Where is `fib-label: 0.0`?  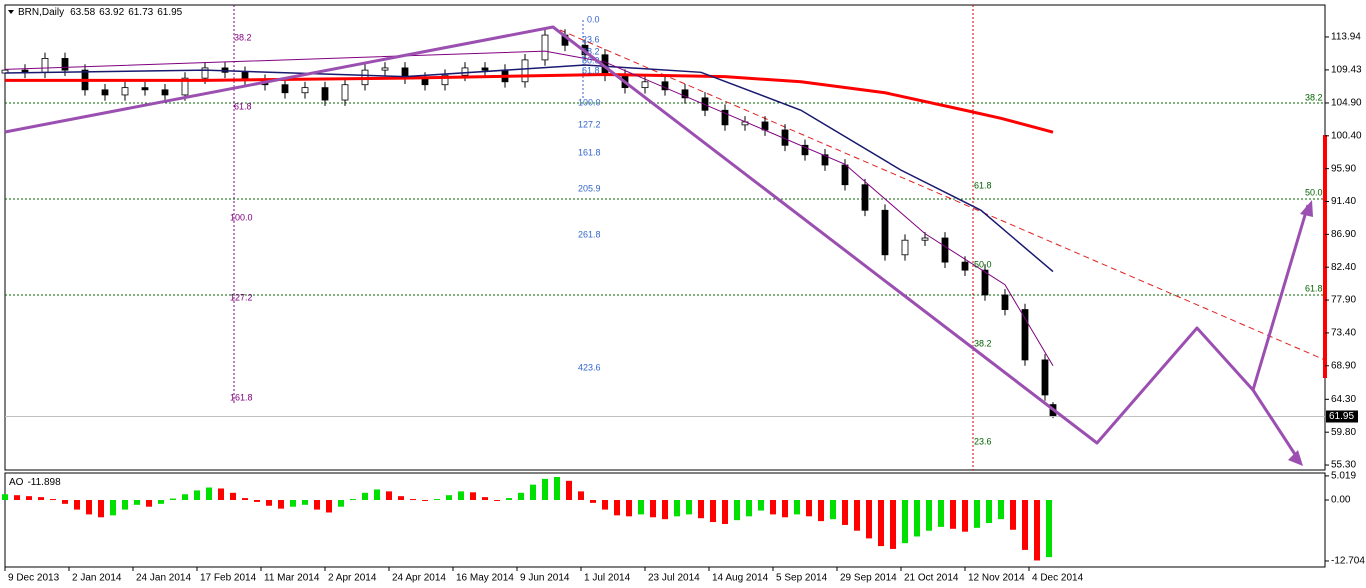 fib-label: 0.0 is located at coordinates (593, 19).